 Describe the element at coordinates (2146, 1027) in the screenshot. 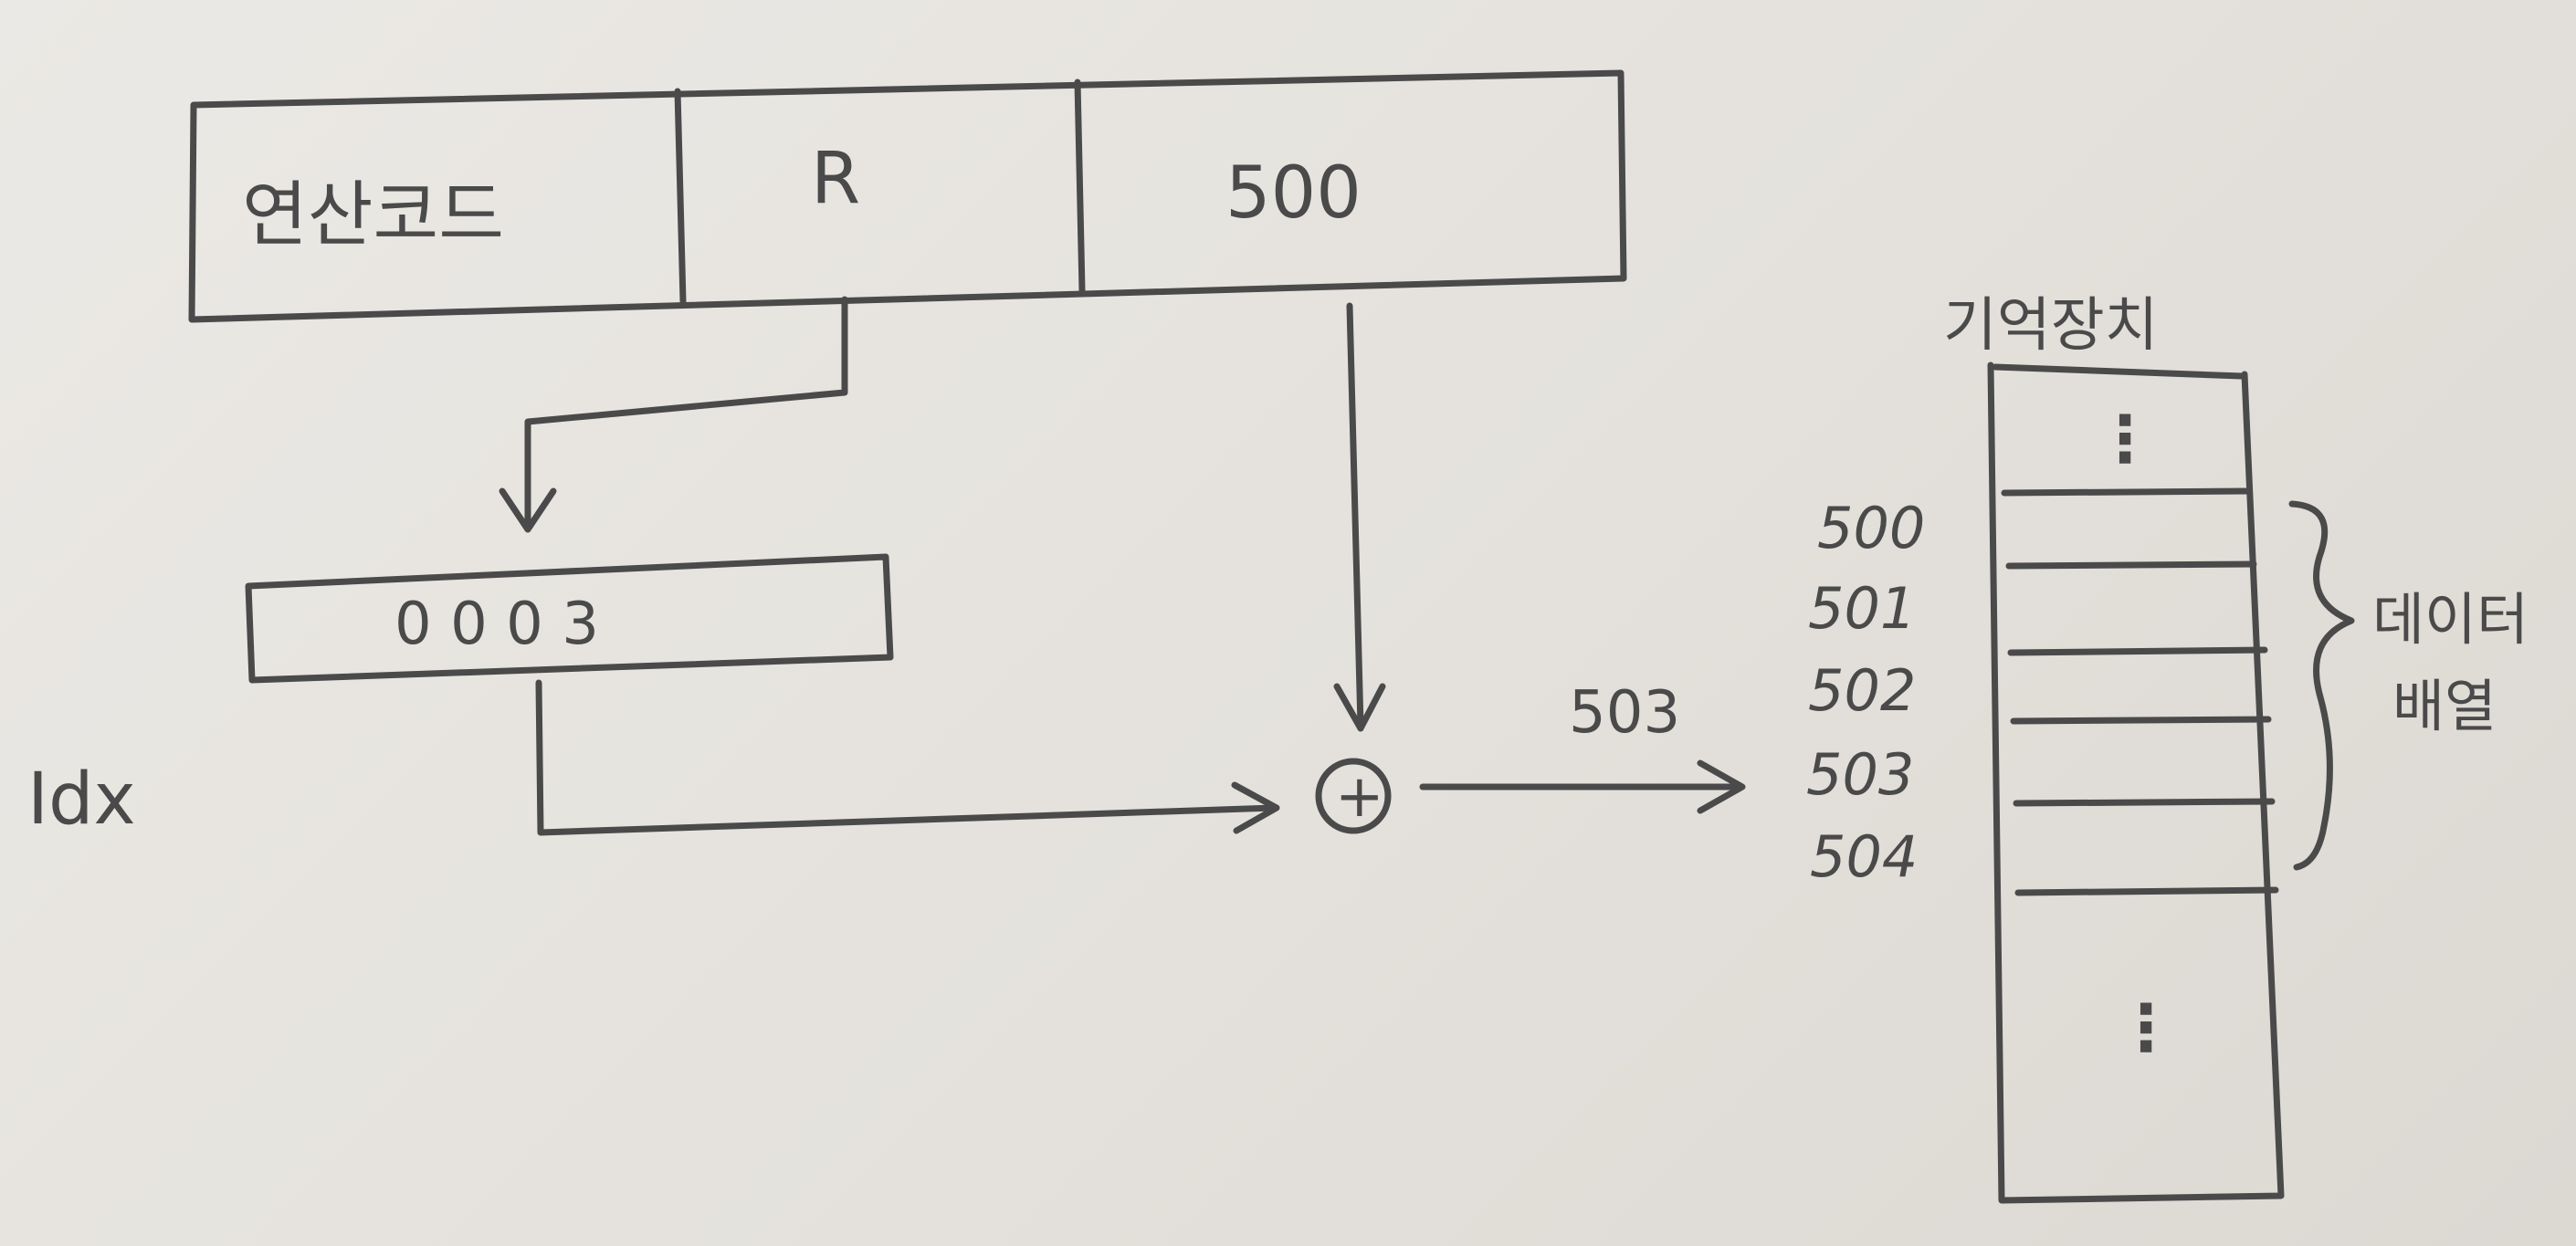

I see `memory-bottom-ellipsis: ⋮` at that location.